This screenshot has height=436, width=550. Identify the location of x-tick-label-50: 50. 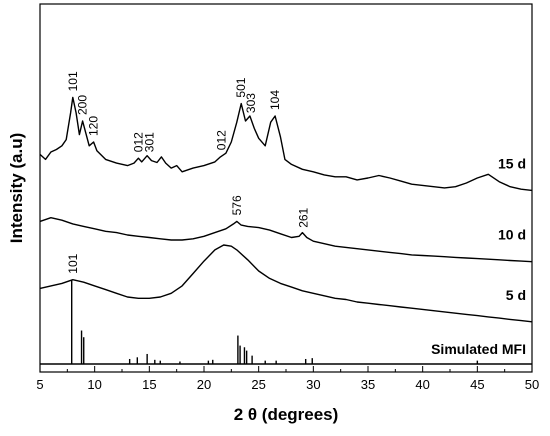
(532, 384).